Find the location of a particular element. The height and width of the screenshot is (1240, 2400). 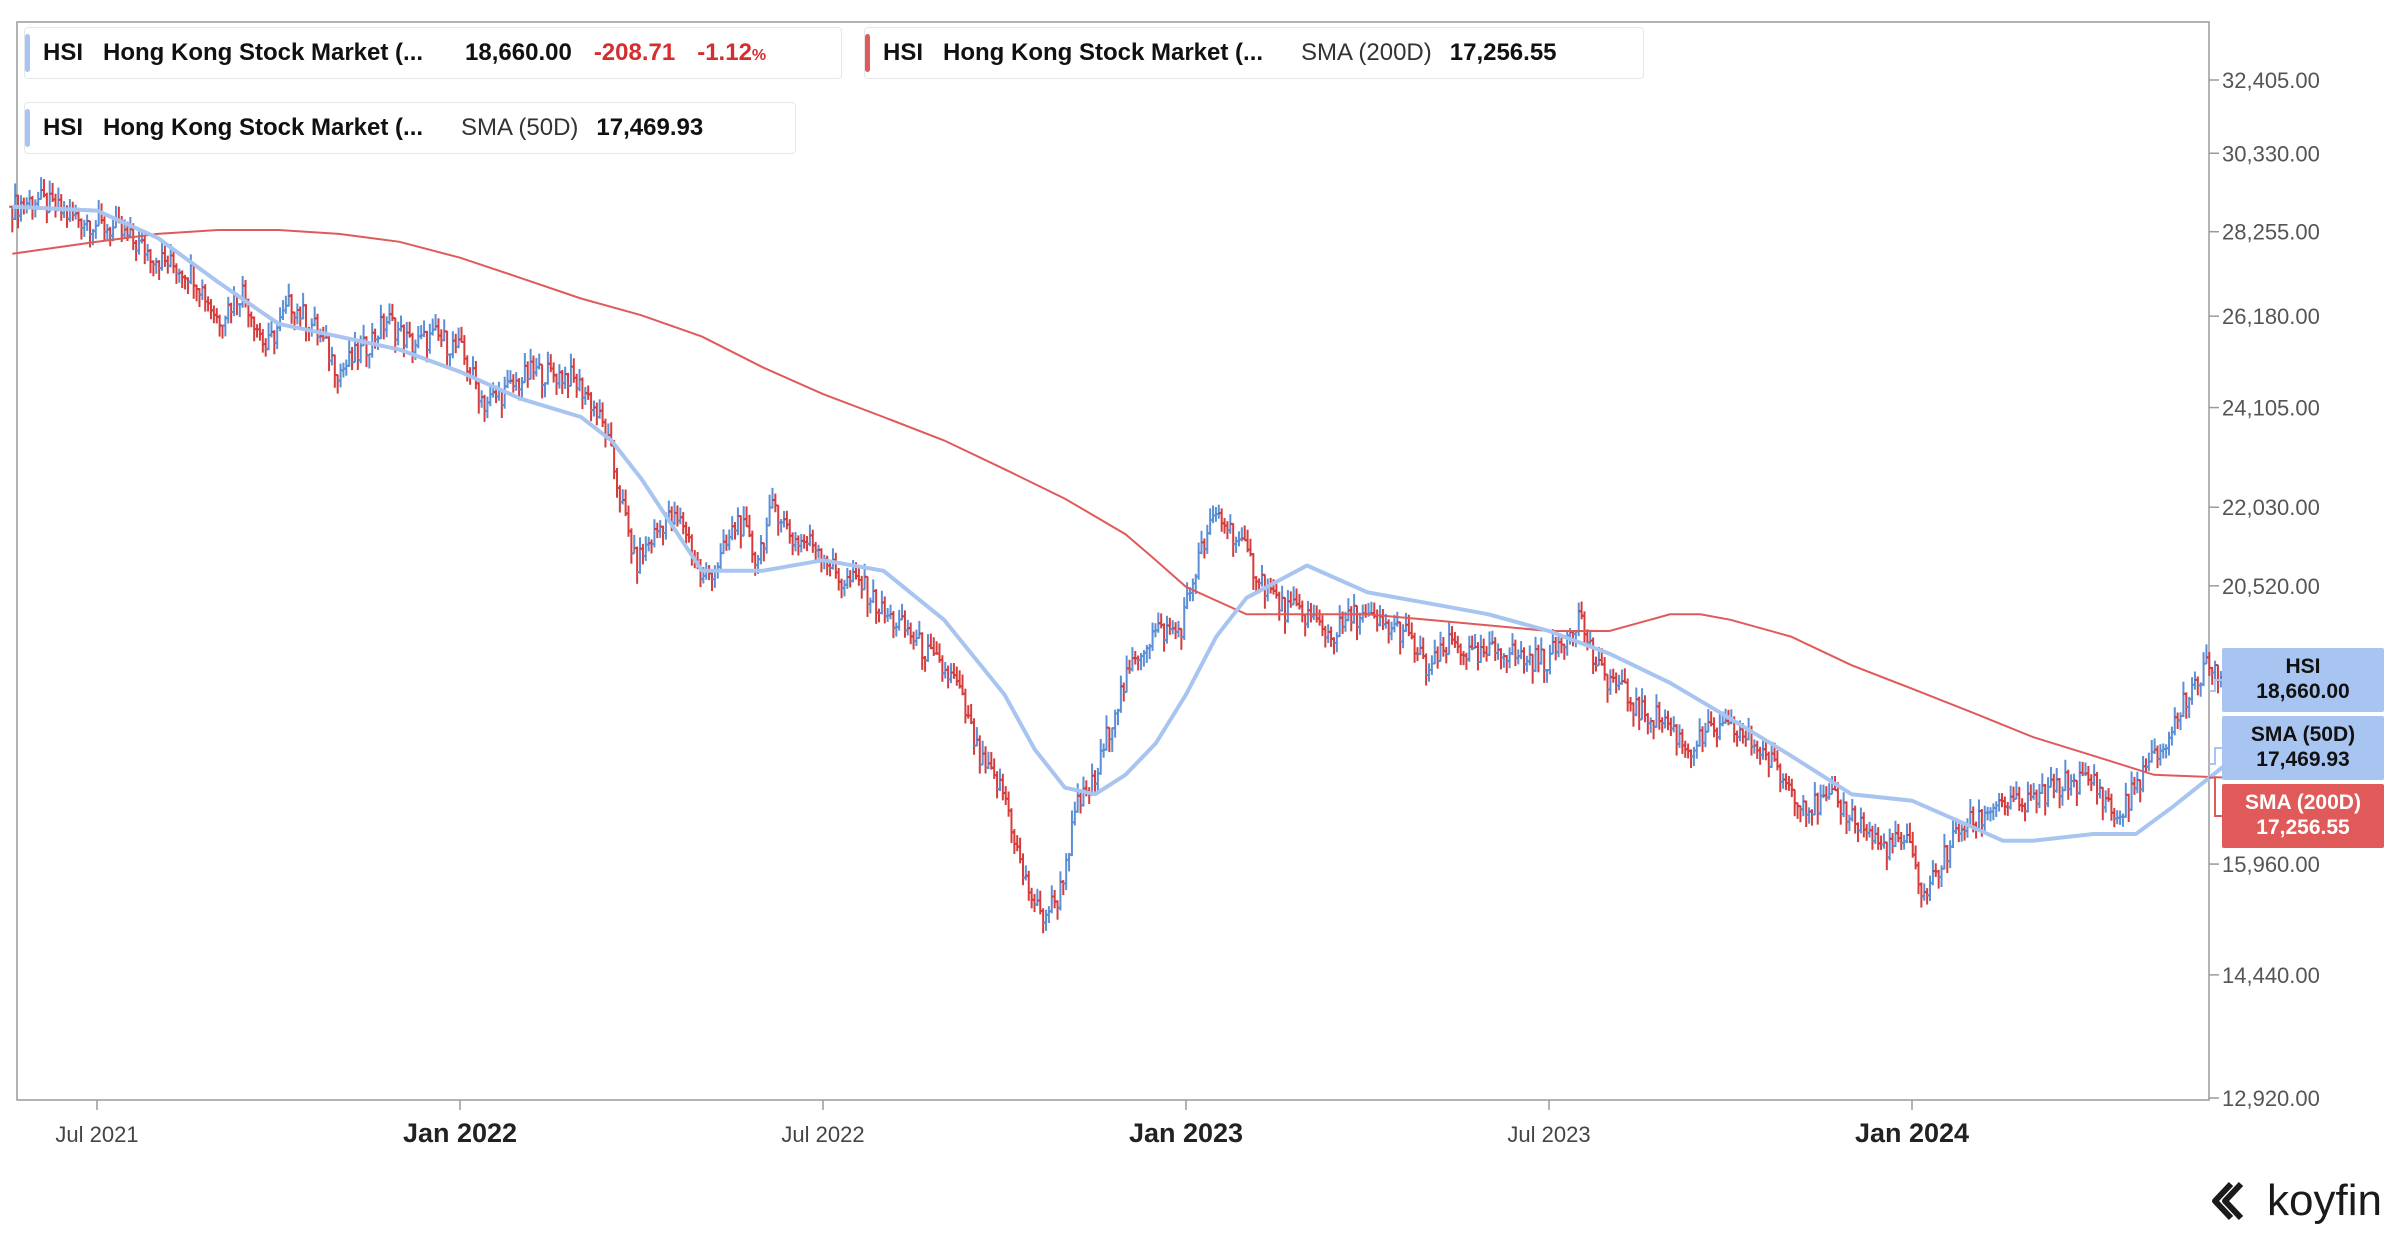

y-tick-label: 30,330.00 is located at coordinates (2271, 153).